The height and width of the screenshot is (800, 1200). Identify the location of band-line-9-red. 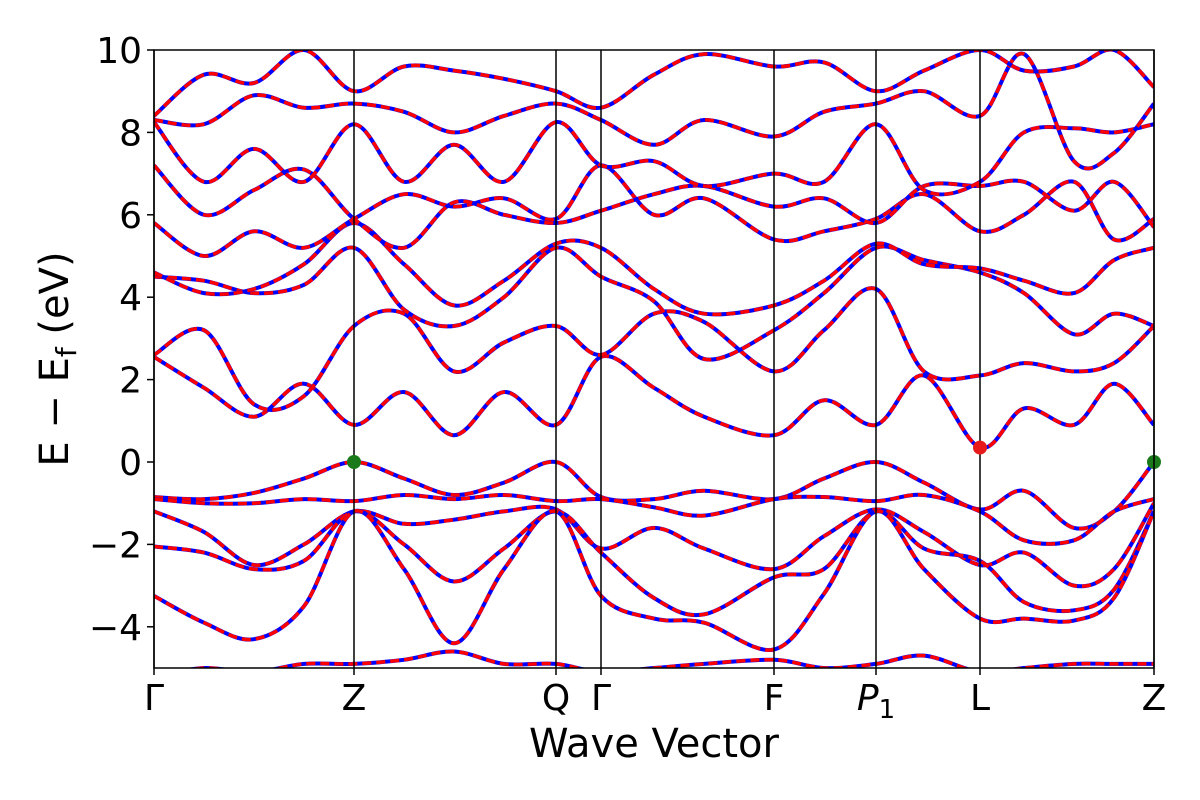
(654, 210).